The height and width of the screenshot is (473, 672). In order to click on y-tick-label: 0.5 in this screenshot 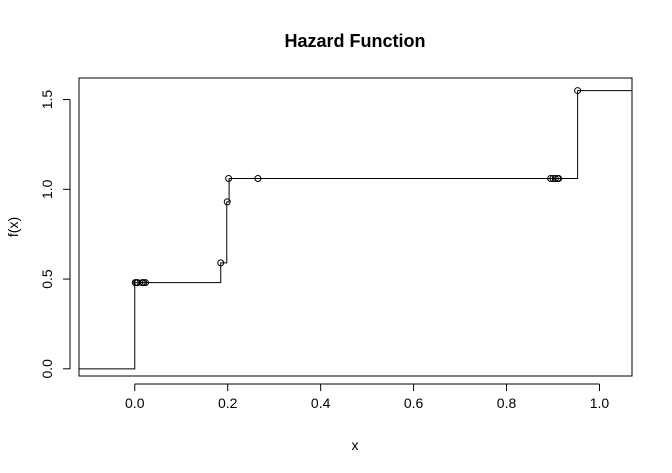, I will do `click(47, 279)`.